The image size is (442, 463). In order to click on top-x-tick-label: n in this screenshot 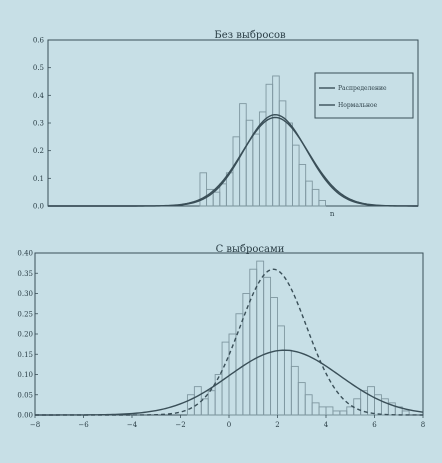, I will do `click(332, 214)`.